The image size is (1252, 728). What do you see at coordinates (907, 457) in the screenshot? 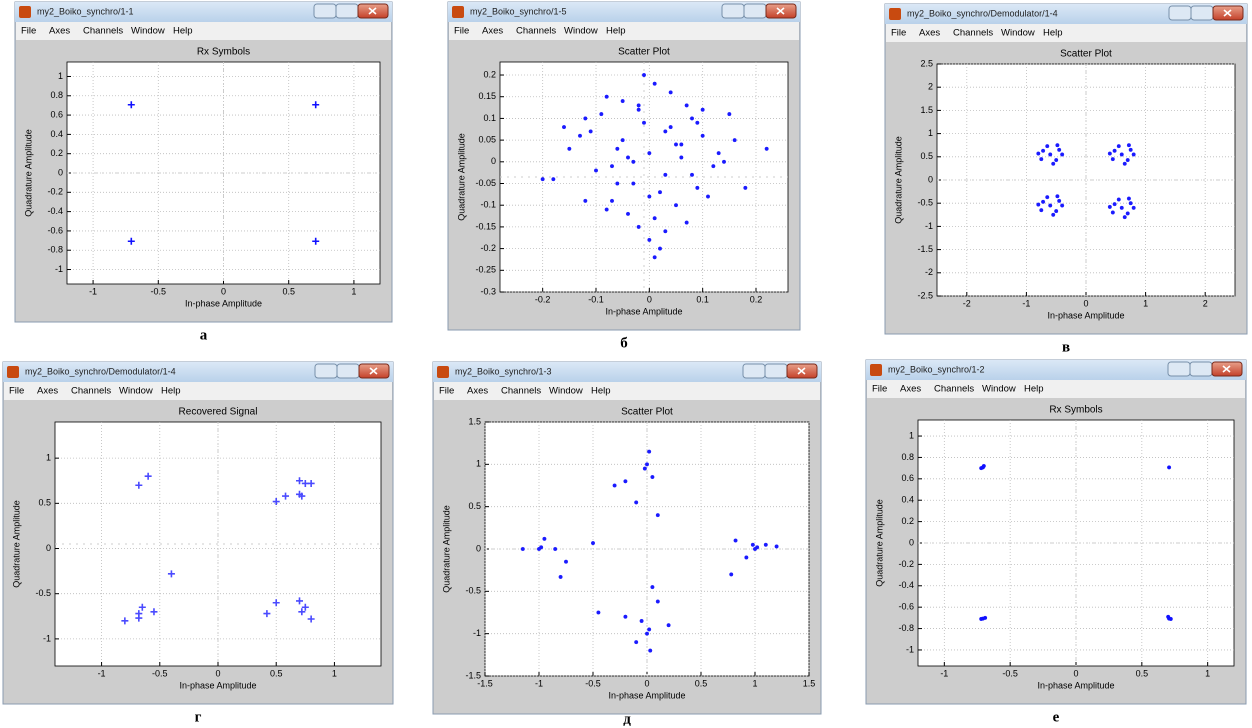
I see `y-tick-label: 0.8` at bounding box center [907, 457].